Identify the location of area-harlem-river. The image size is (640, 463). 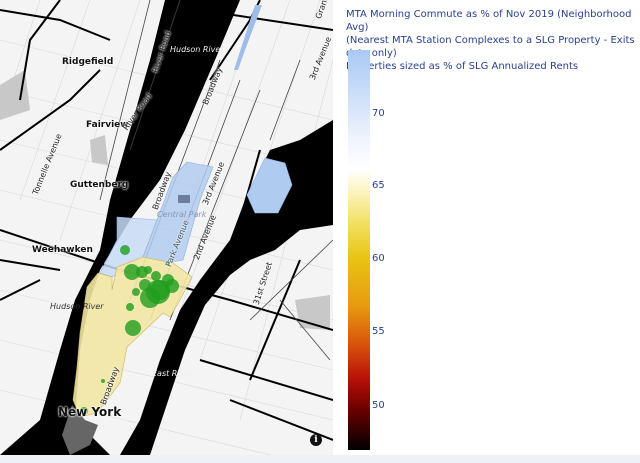
(248, 37).